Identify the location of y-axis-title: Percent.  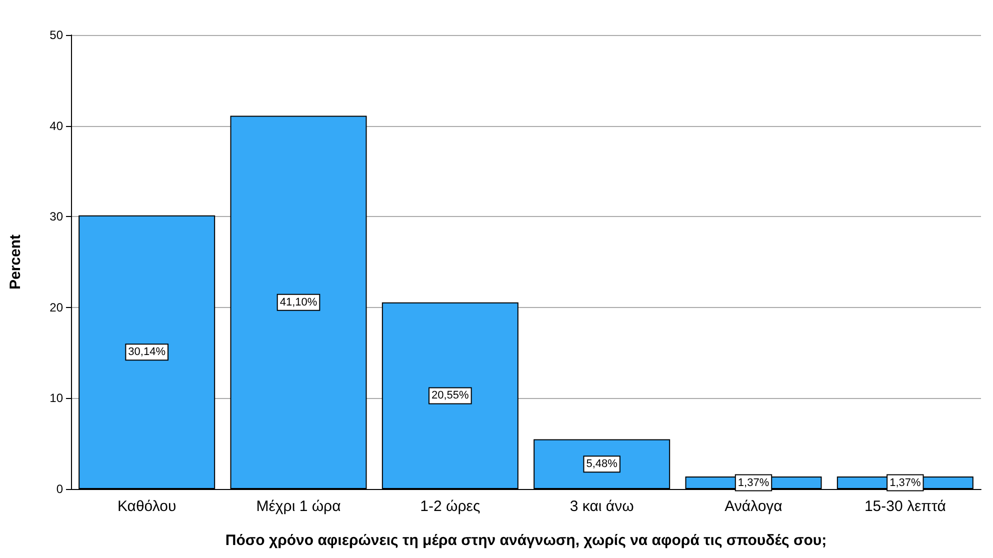
(15, 262).